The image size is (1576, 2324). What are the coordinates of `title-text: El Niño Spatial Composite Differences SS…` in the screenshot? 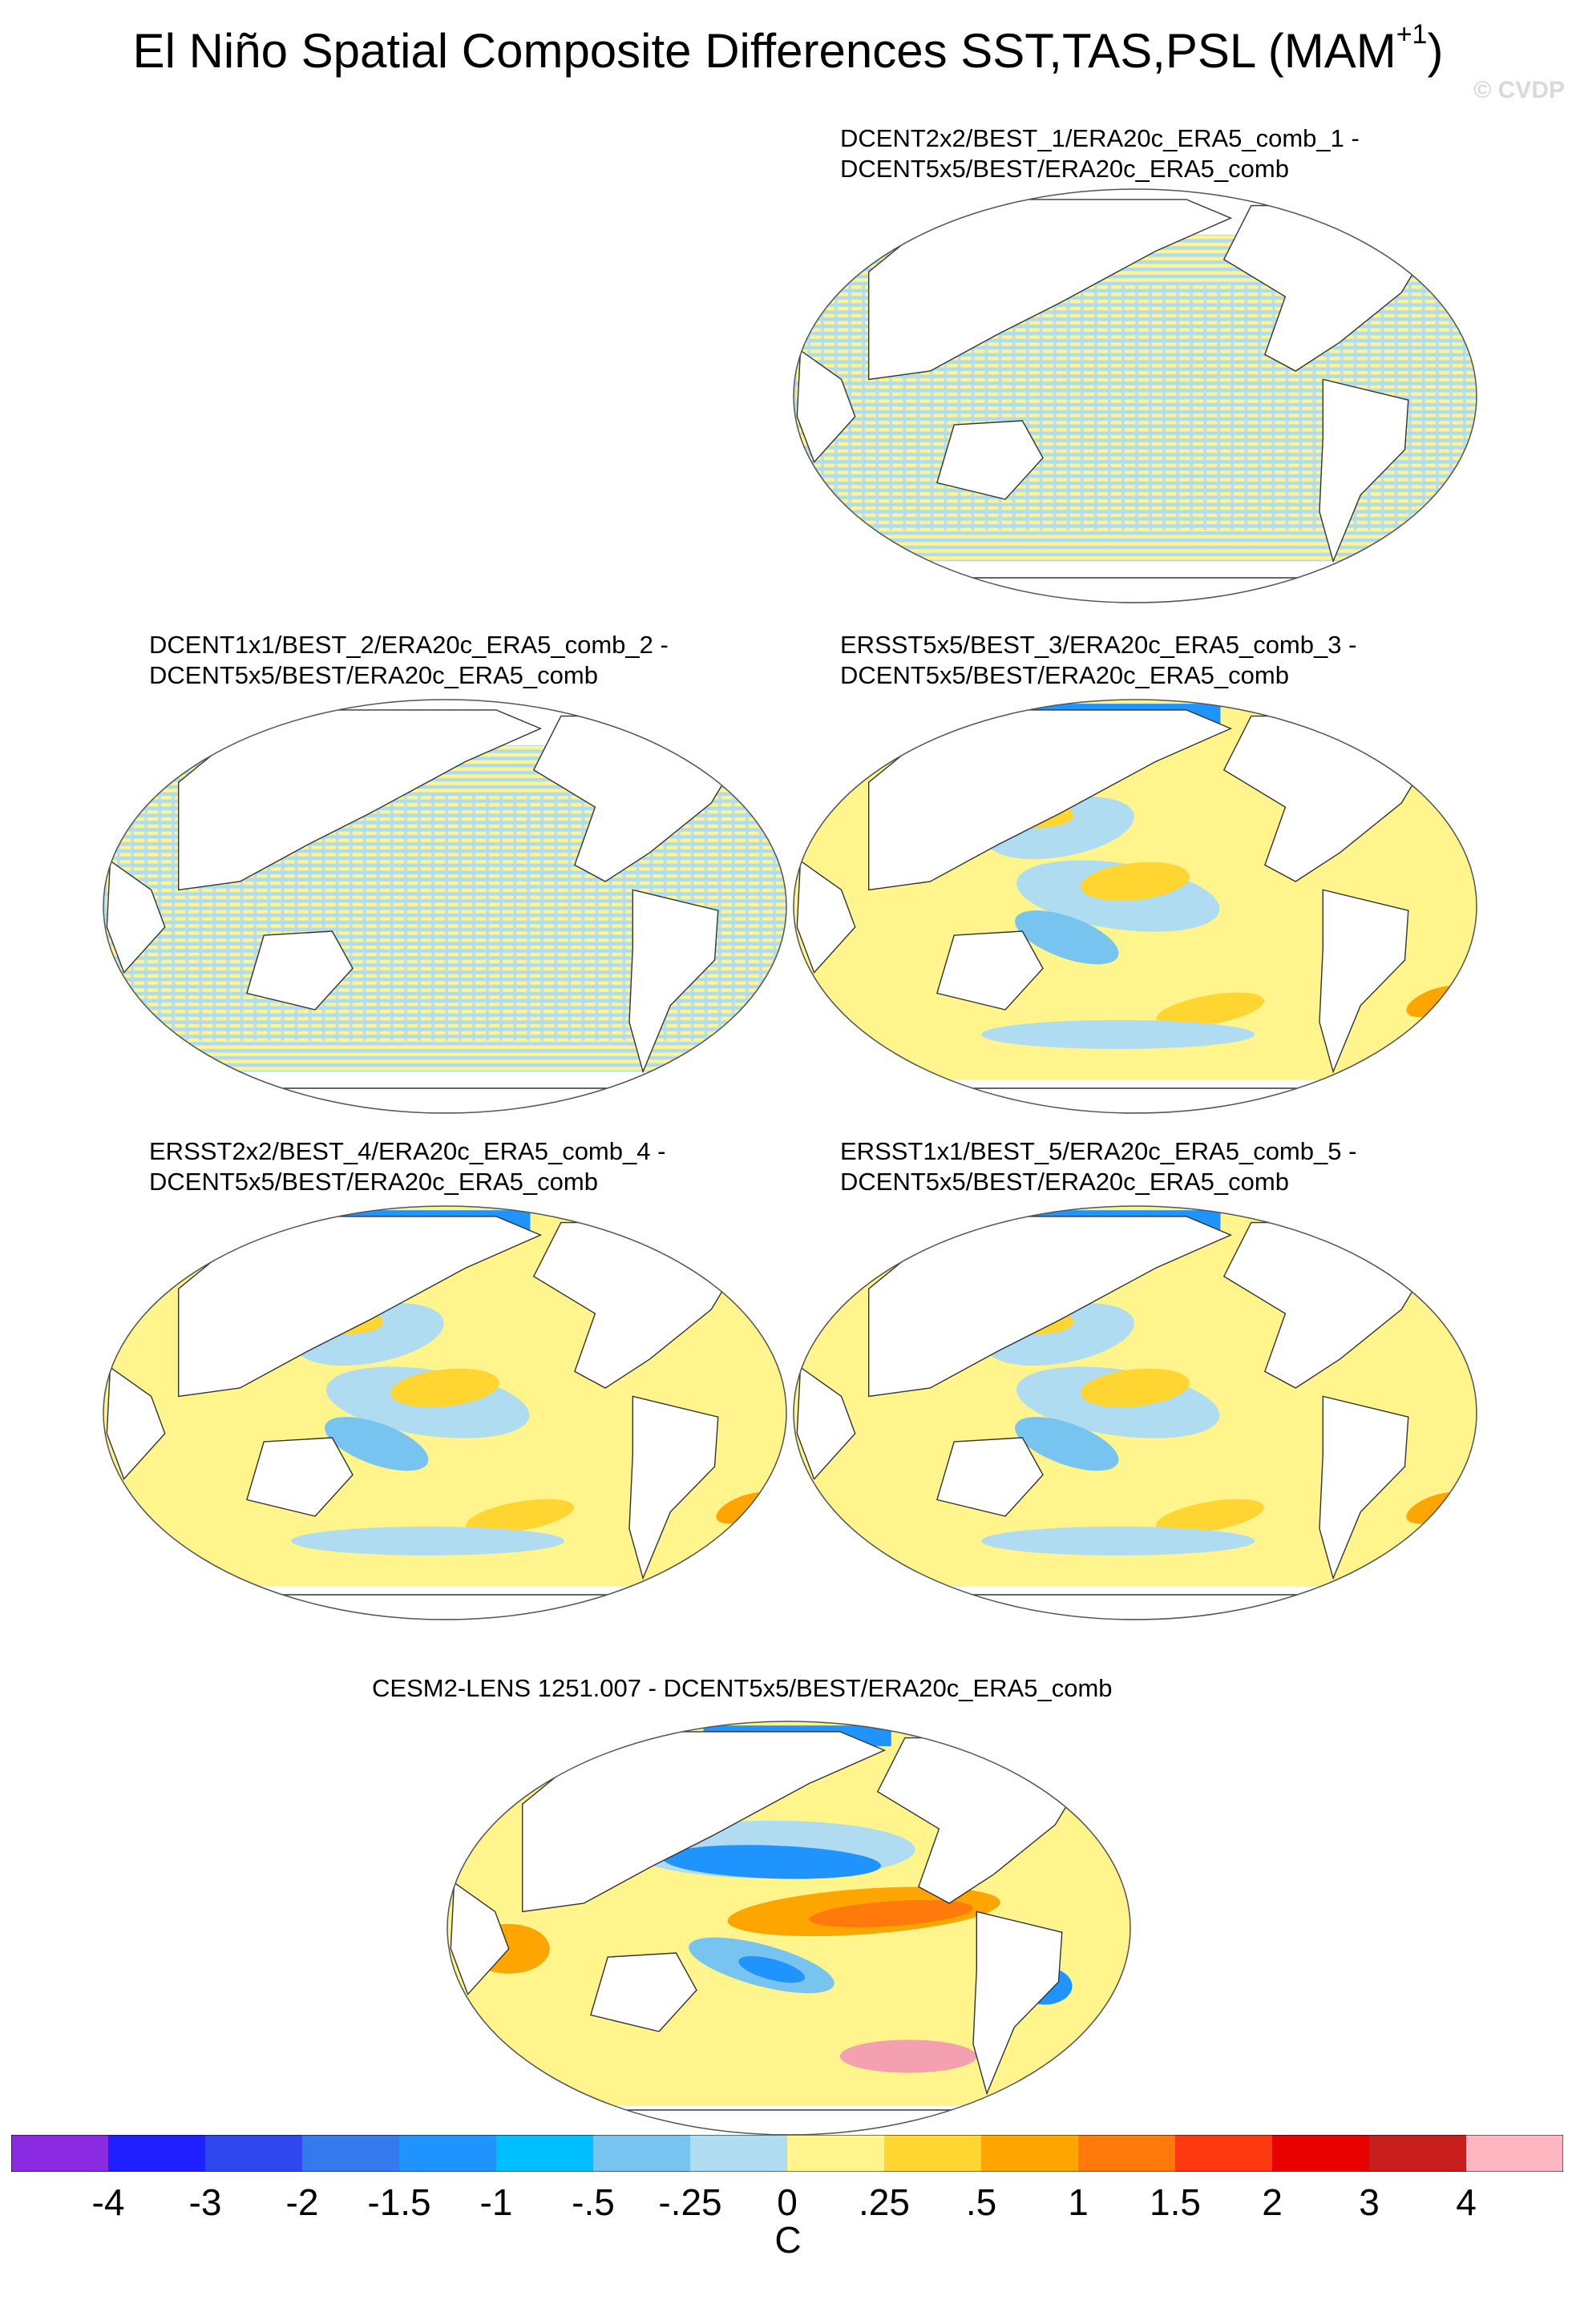 It's located at (764, 51).